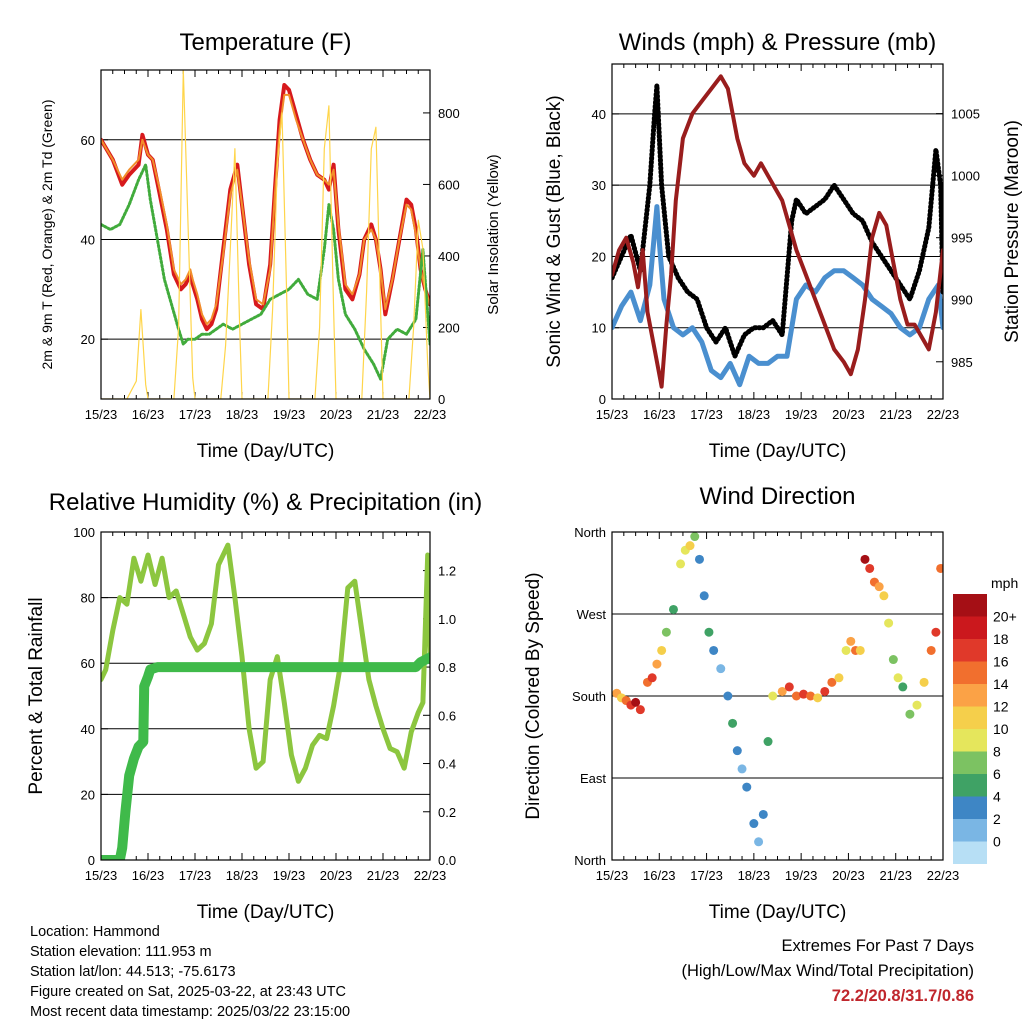 This screenshot has height=1024, width=1024. I want to click on y-tick-label: 60, so click(88, 663).